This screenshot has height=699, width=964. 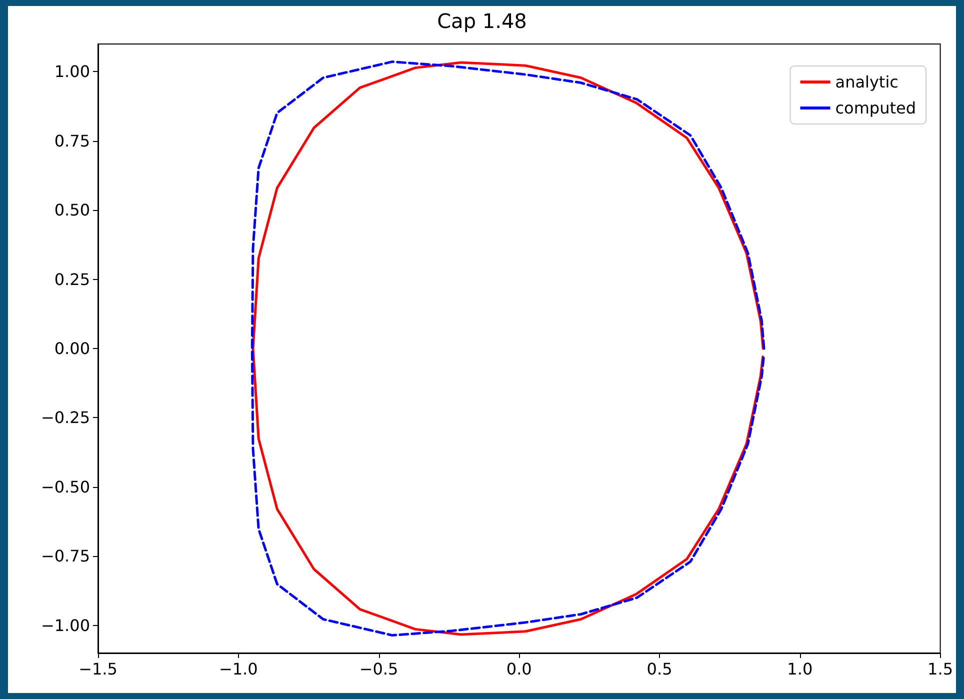 What do you see at coordinates (72, 140) in the screenshot?
I see `y-tick-label: 0.75` at bounding box center [72, 140].